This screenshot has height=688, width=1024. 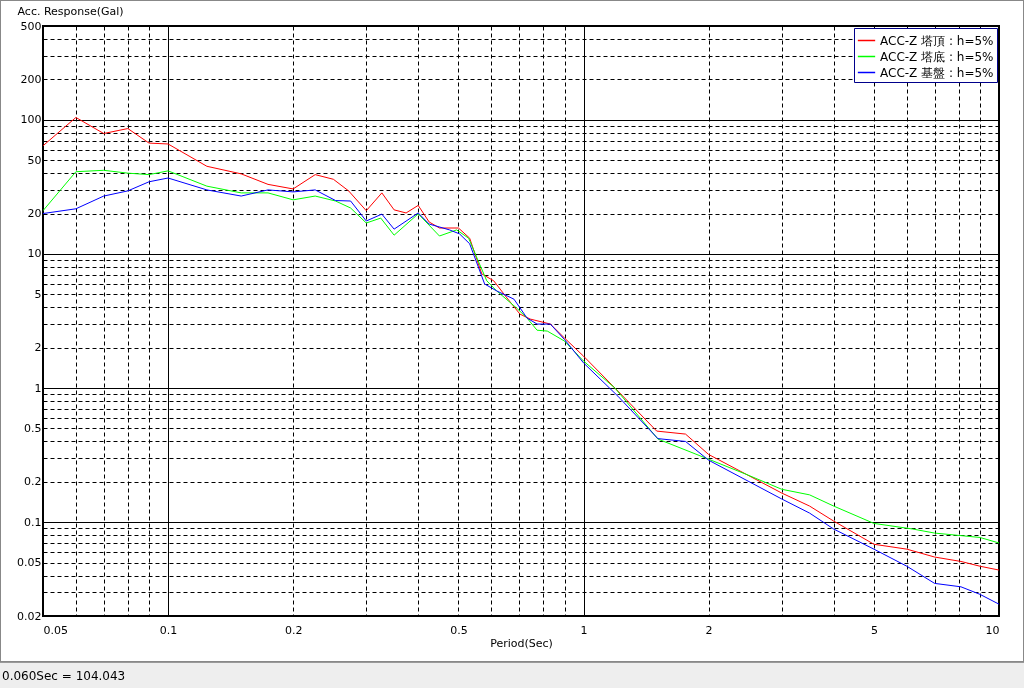 What do you see at coordinates (992, 630) in the screenshot?
I see `x-tick-label: 10` at bounding box center [992, 630].